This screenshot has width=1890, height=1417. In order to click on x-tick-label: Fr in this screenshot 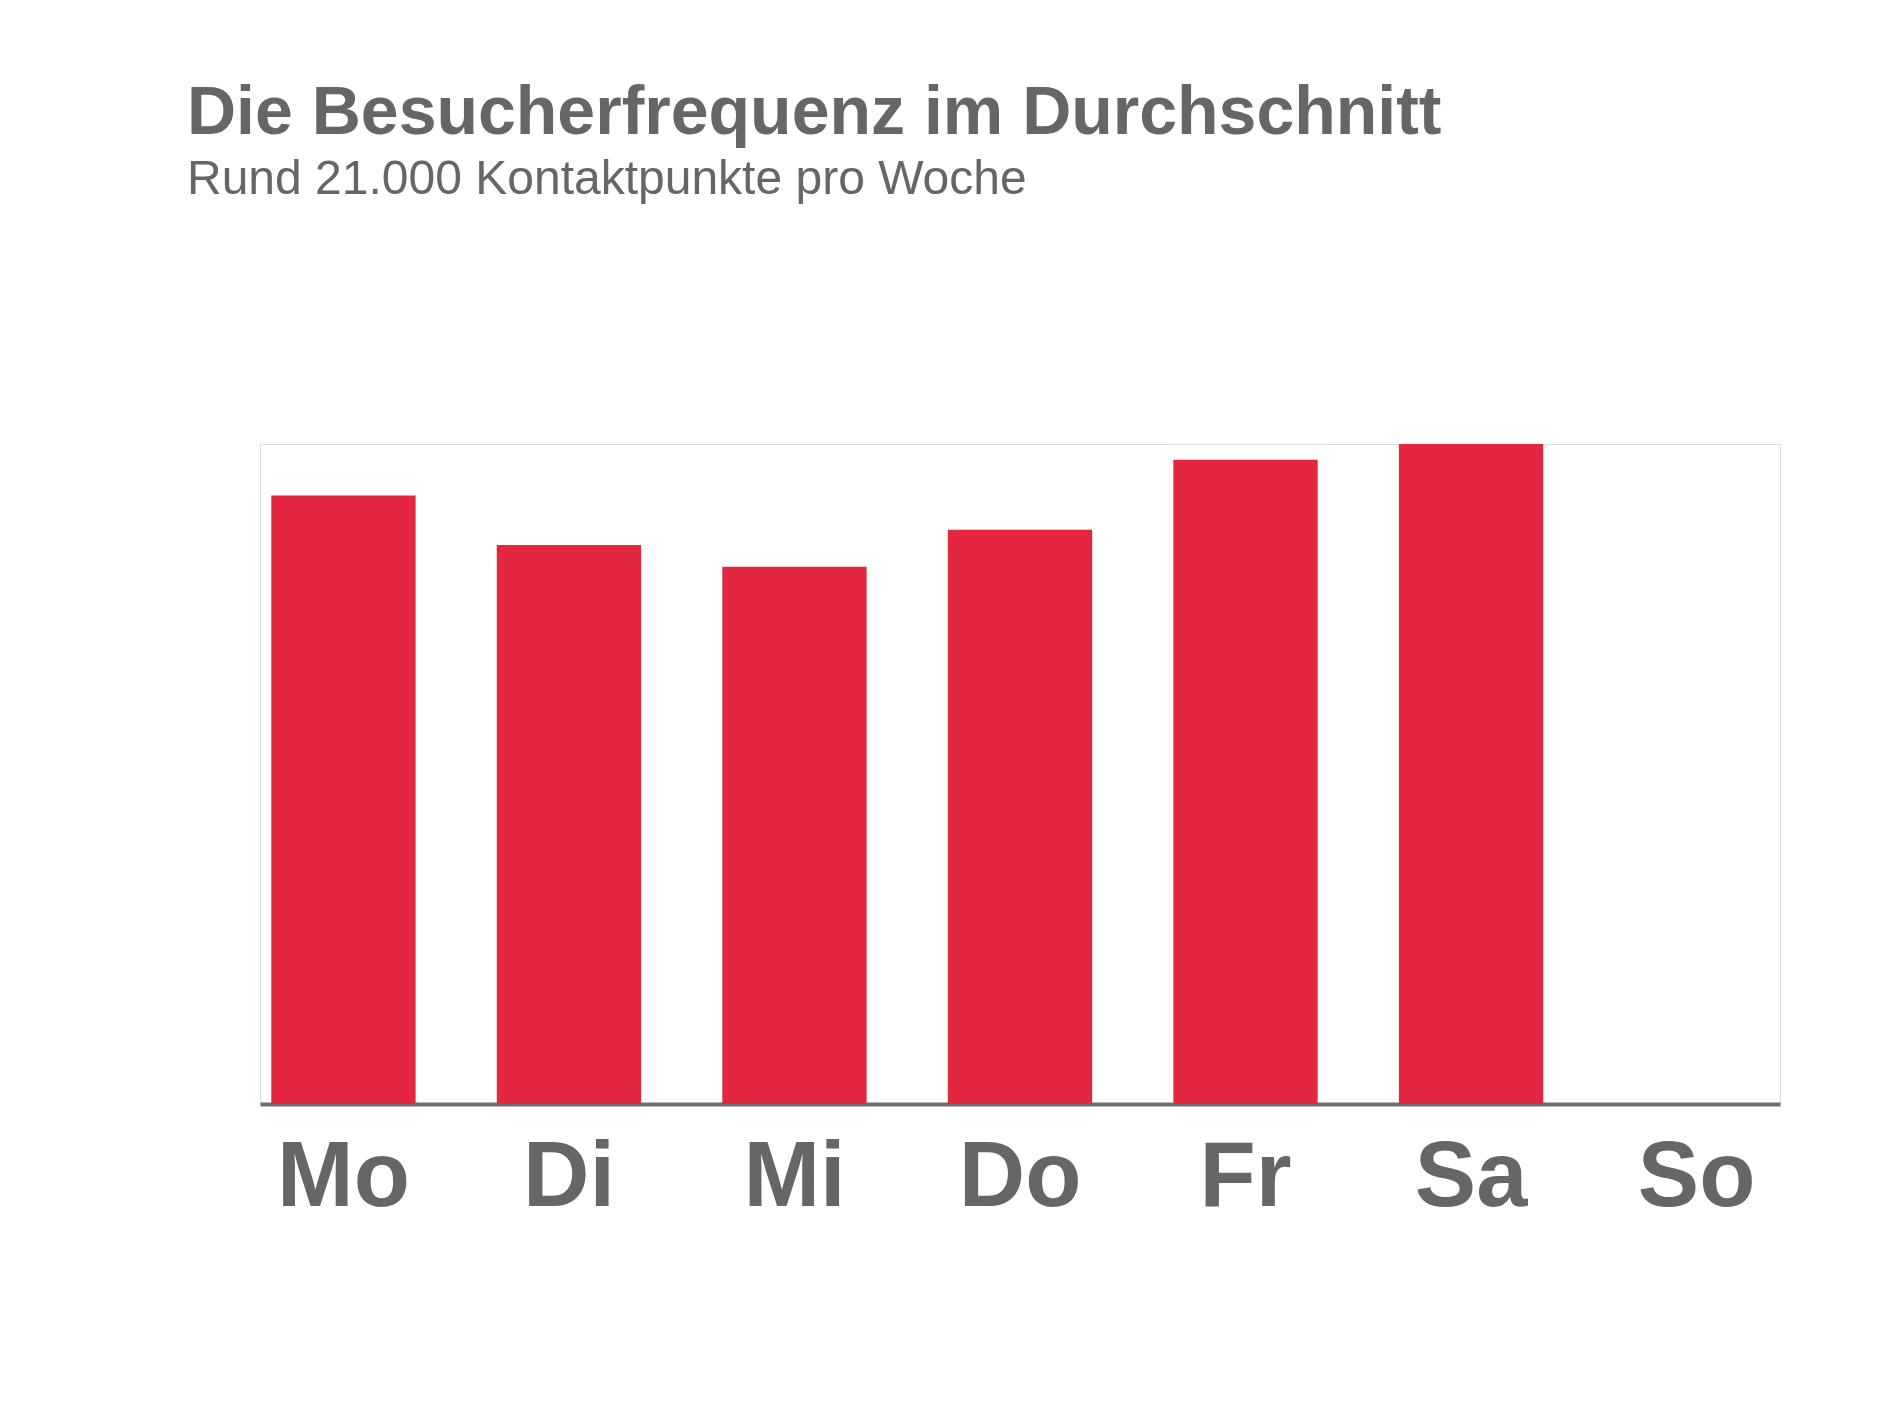, I will do `click(1245, 1173)`.